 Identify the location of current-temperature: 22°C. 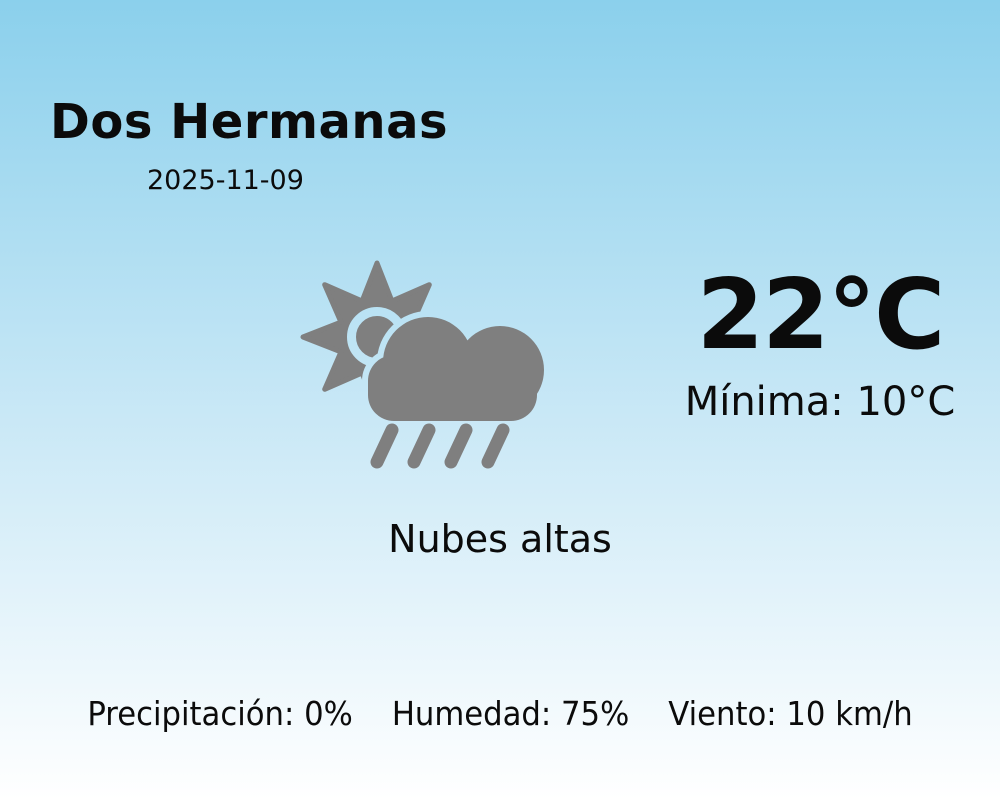
(821, 314).